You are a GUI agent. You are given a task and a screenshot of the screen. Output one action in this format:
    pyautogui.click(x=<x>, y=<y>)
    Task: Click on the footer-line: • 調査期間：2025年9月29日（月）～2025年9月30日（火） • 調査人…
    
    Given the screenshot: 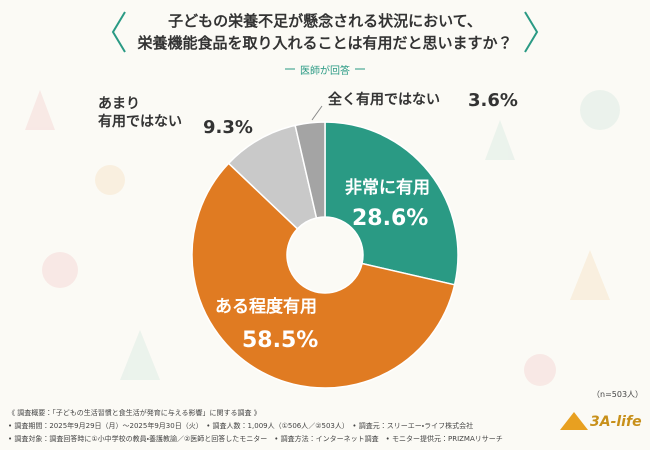 What is the action you would take?
    pyautogui.click(x=241, y=426)
    